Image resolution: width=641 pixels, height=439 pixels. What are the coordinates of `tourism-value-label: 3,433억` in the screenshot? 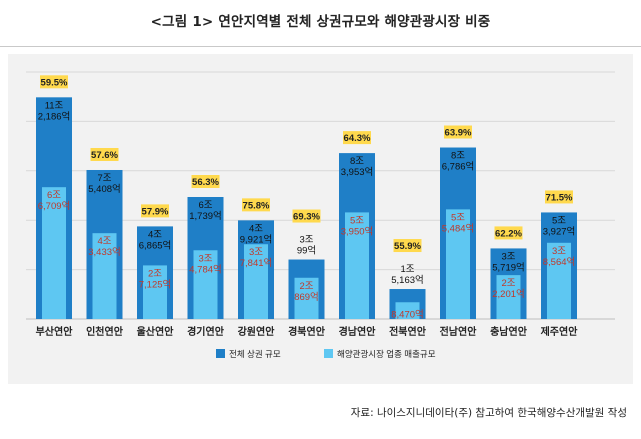 It's located at (104, 252).